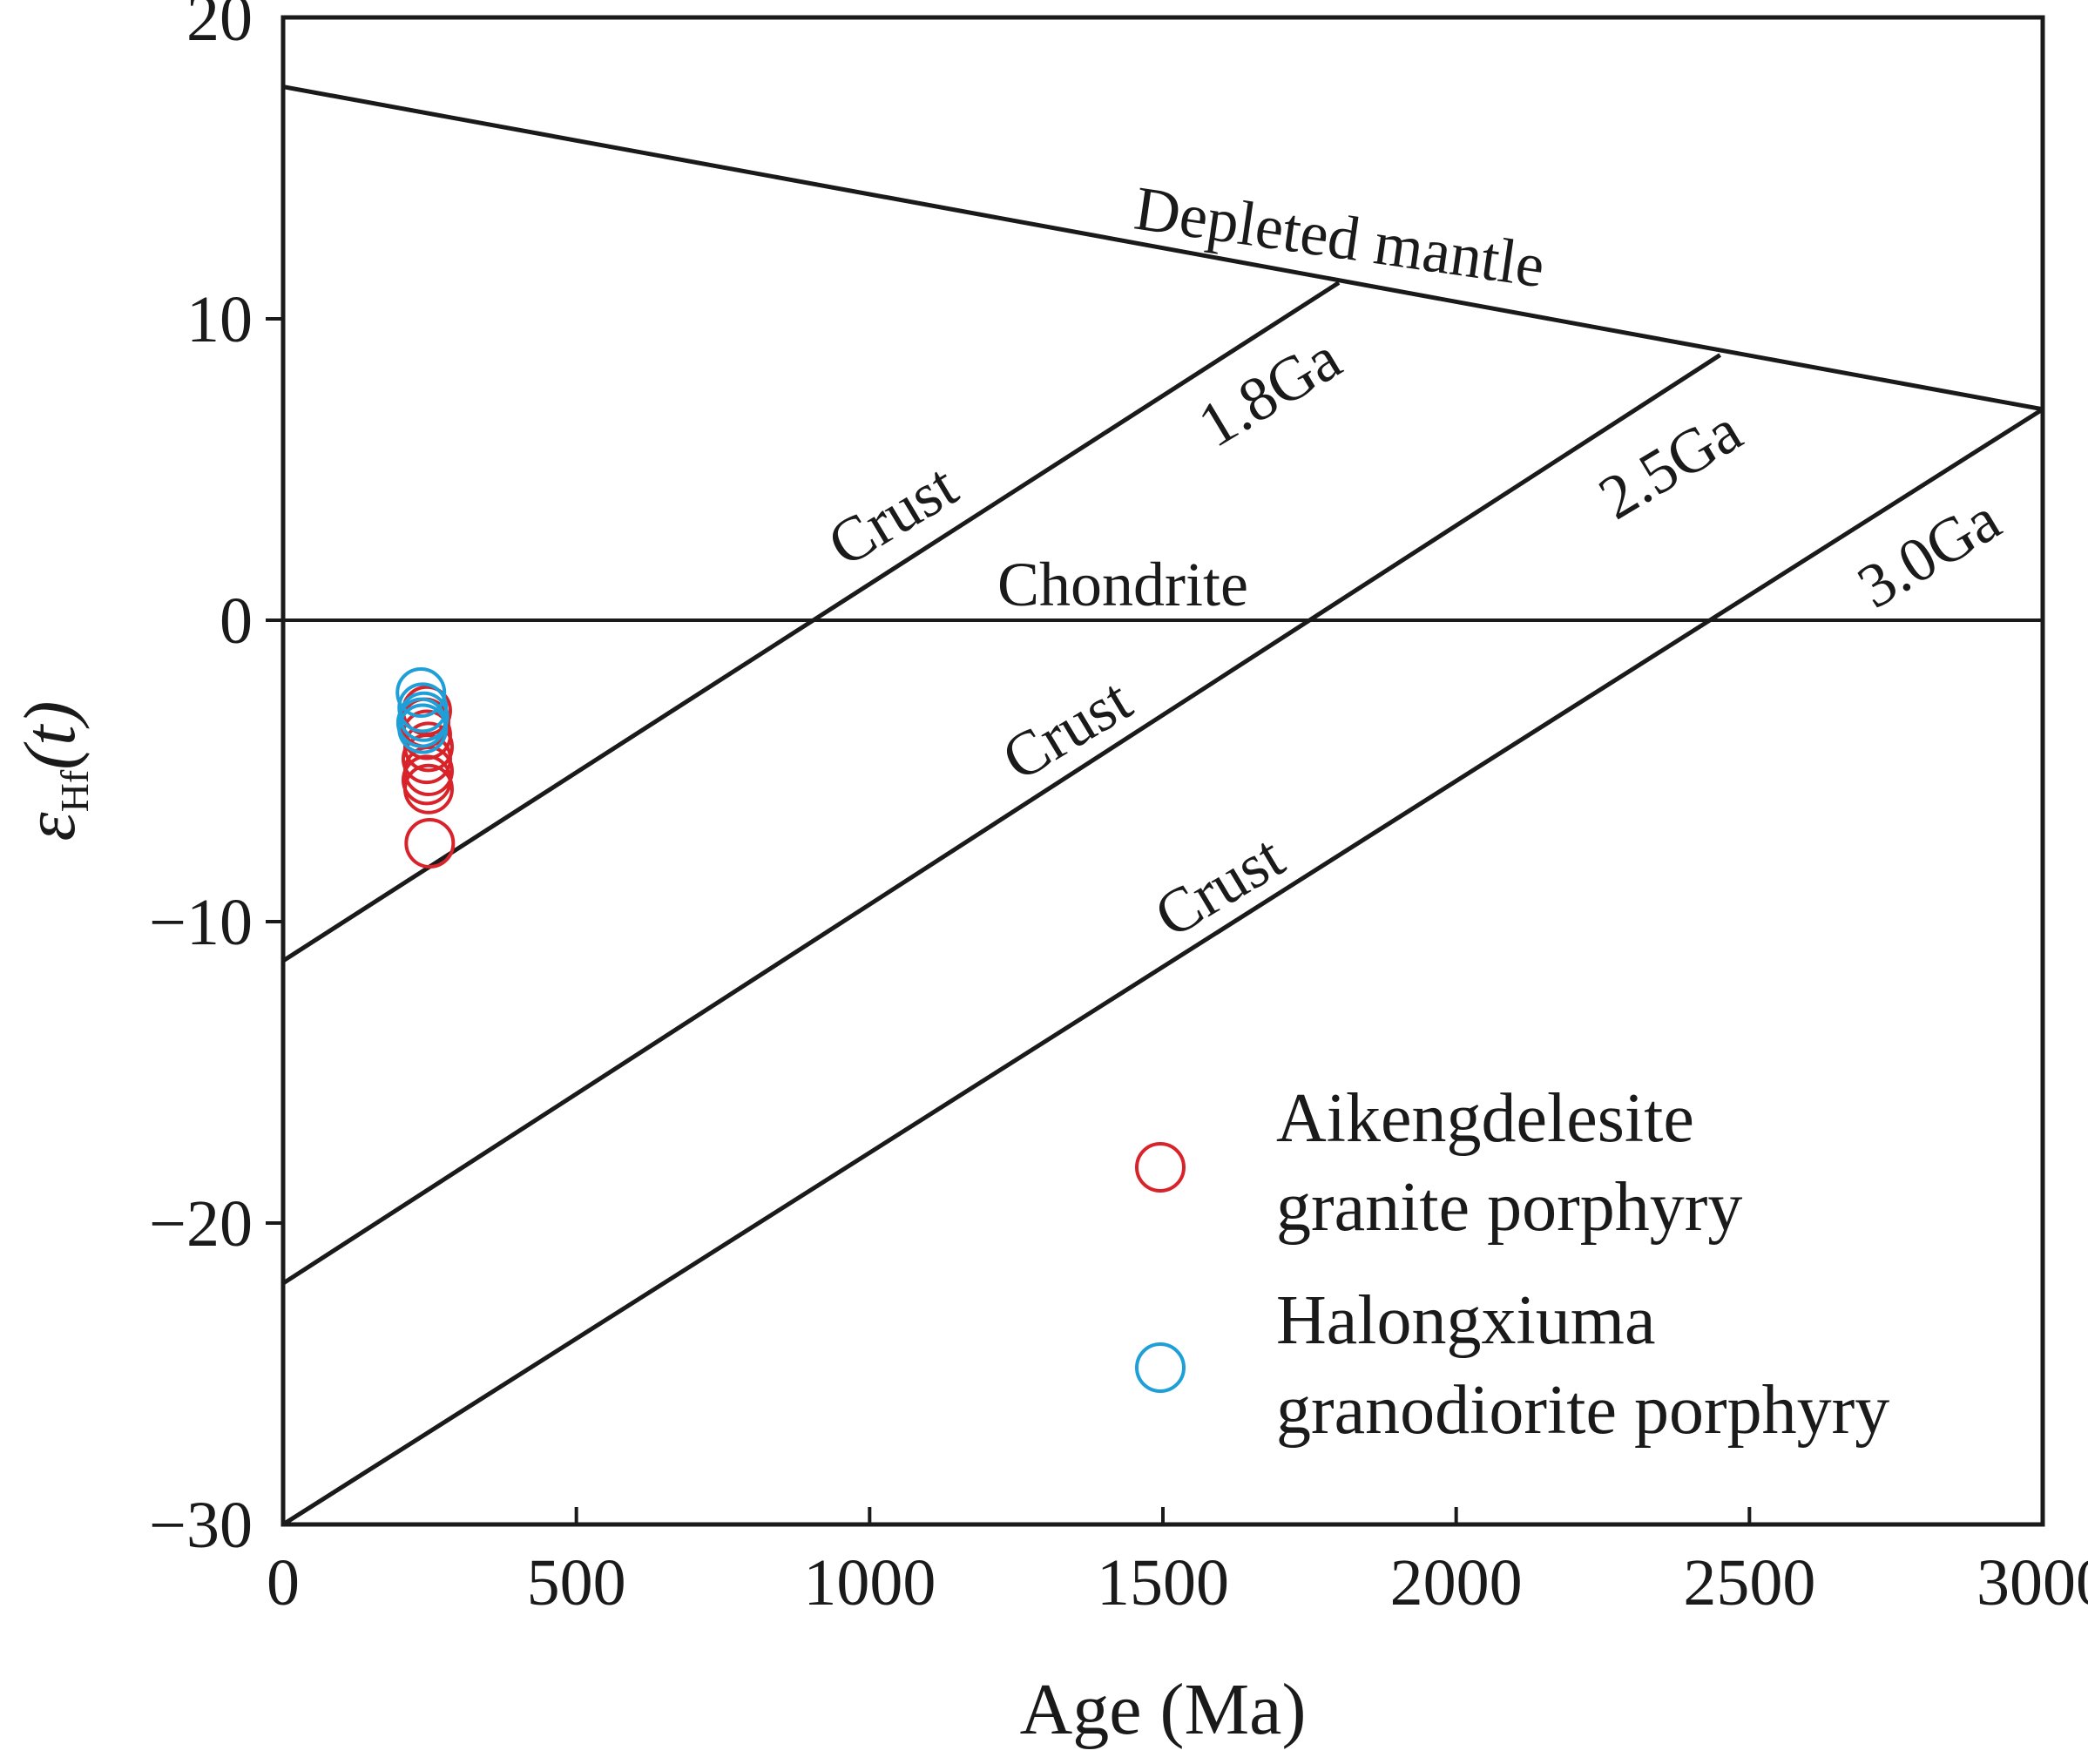 The width and height of the screenshot is (2088, 1764). Describe the element at coordinates (1163, 1582) in the screenshot. I see `x-tick-label: 1500` at that location.